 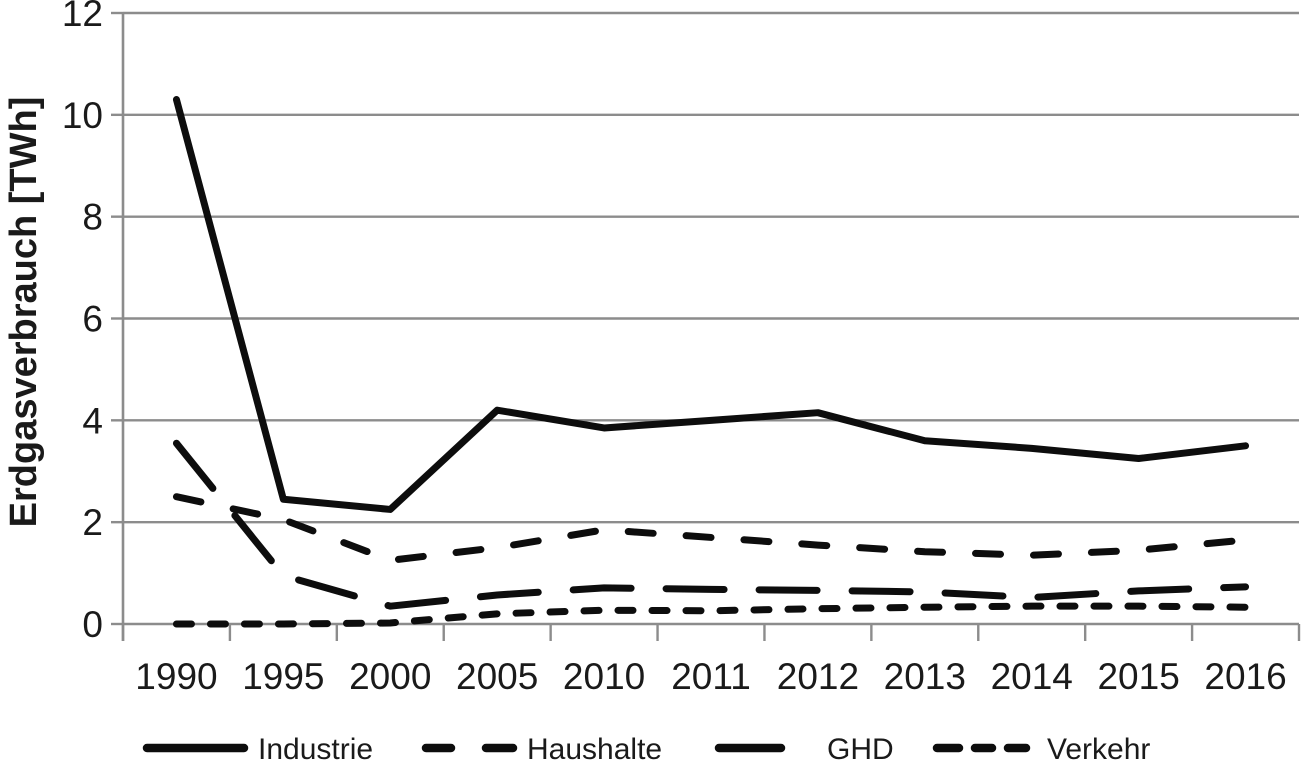 I want to click on x-tick-label-2012: 2012, so click(x=818, y=676).